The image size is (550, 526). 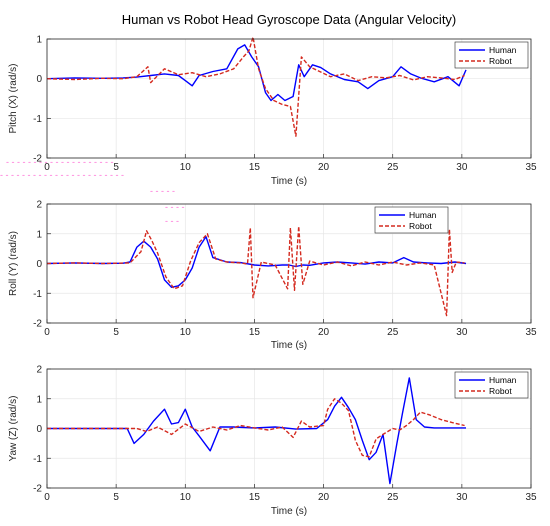 I want to click on y-axis-label: Yaw (Z) (rad/s), so click(x=13, y=429).